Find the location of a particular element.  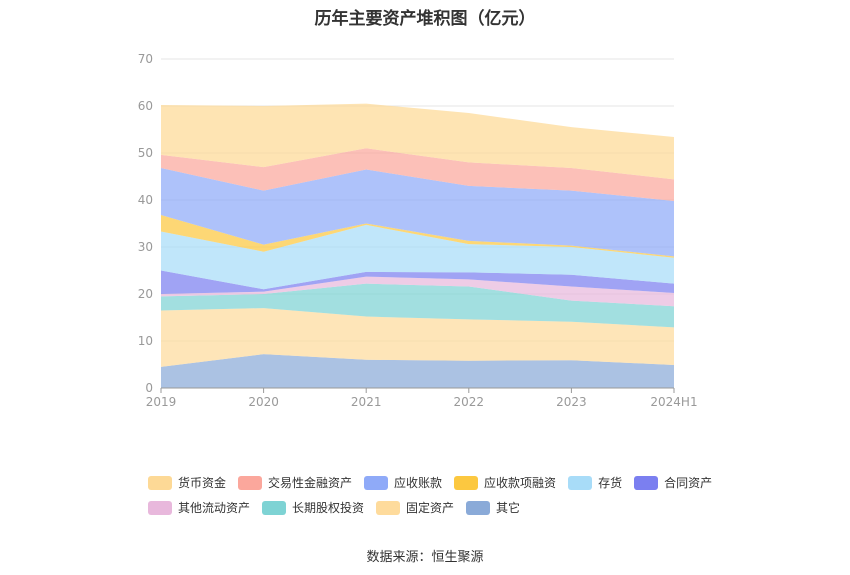

legend-item: 其他流动资产 is located at coordinates (199, 507).